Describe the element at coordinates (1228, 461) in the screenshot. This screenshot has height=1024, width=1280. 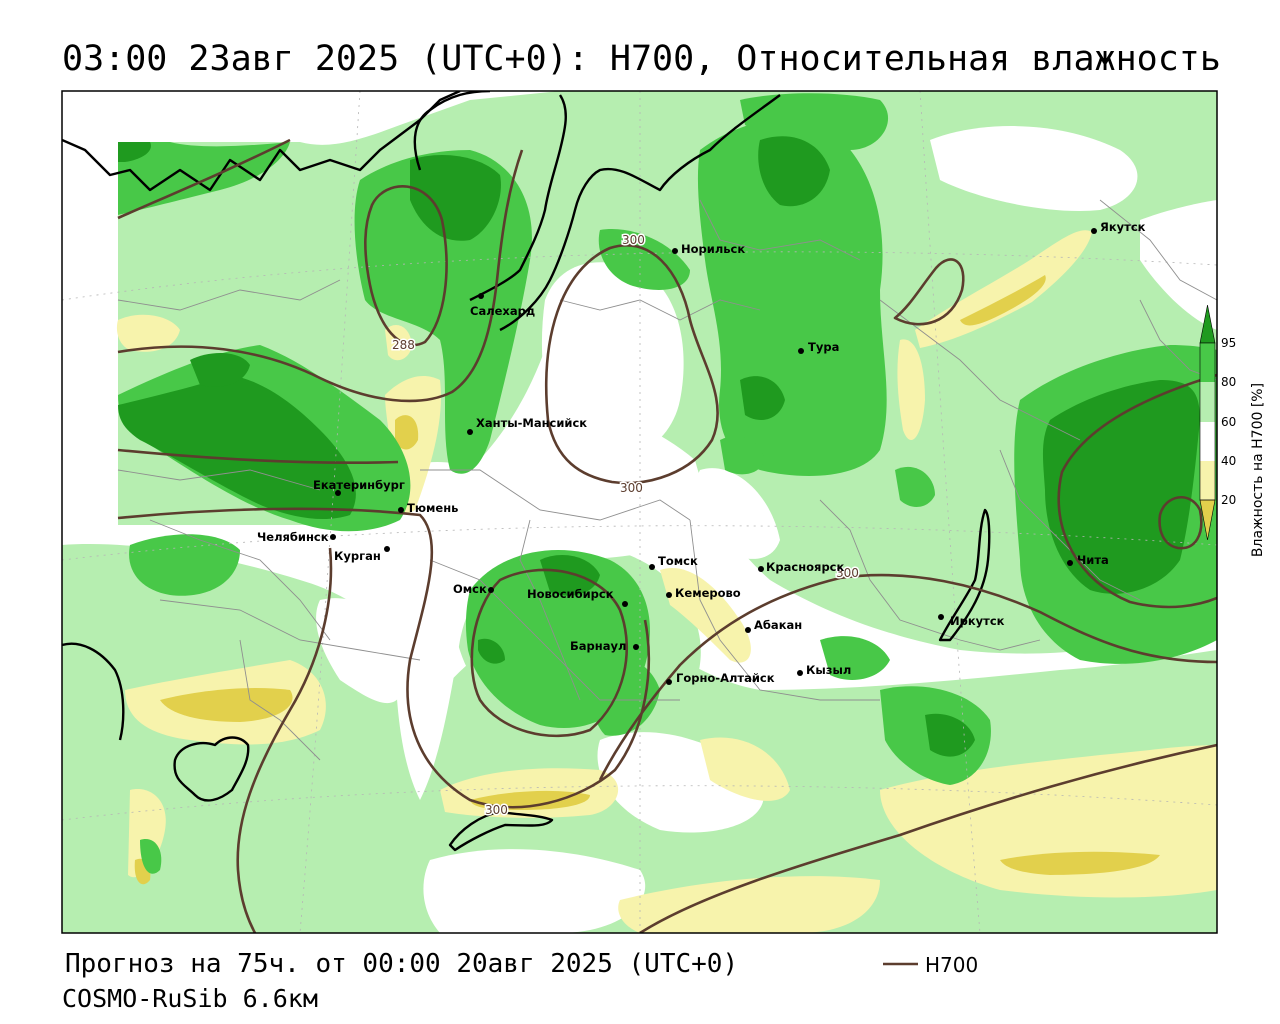
I see `colorbar-tick: 40` at that location.